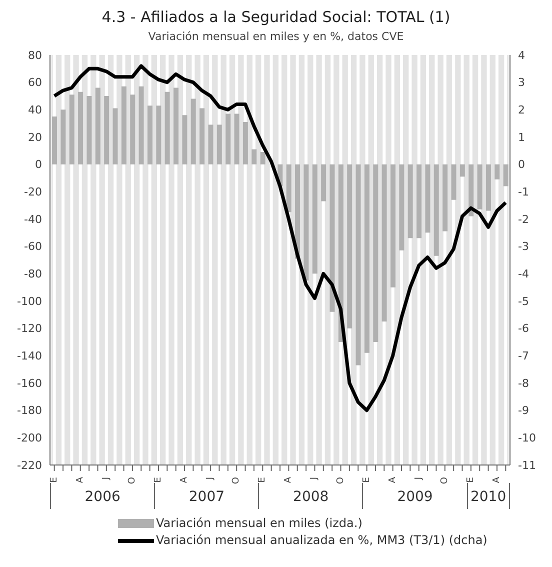 The height and width of the screenshot is (567, 552). Describe the element at coordinates (35, 137) in the screenshot. I see `y-tick-label: 20` at that location.